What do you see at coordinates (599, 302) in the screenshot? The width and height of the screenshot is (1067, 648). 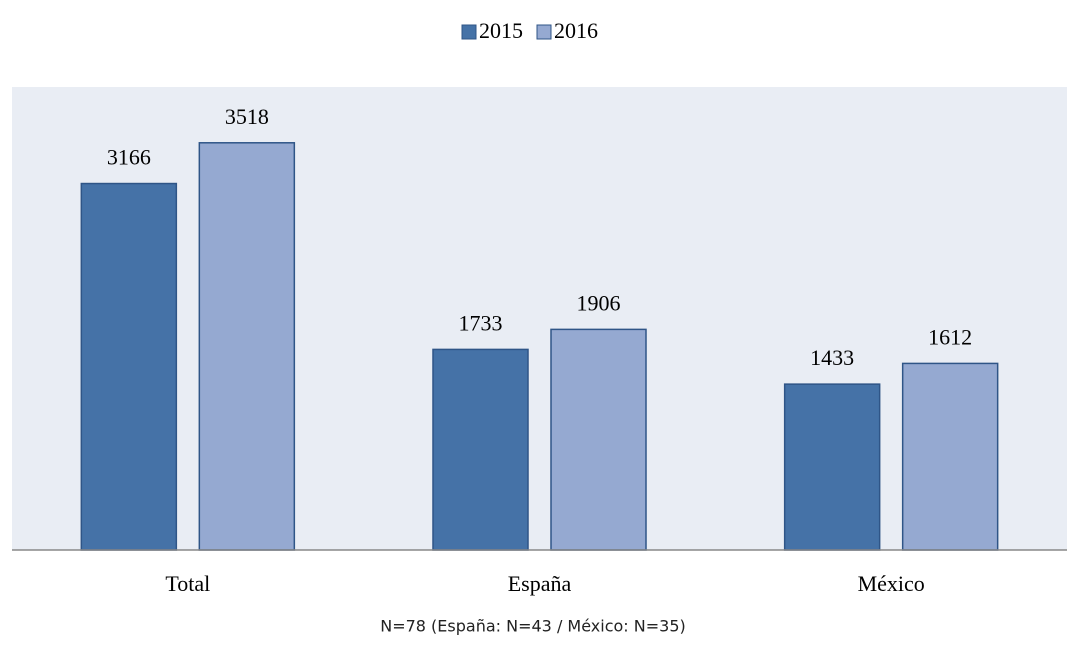 I see `data-label: 1906` at bounding box center [599, 302].